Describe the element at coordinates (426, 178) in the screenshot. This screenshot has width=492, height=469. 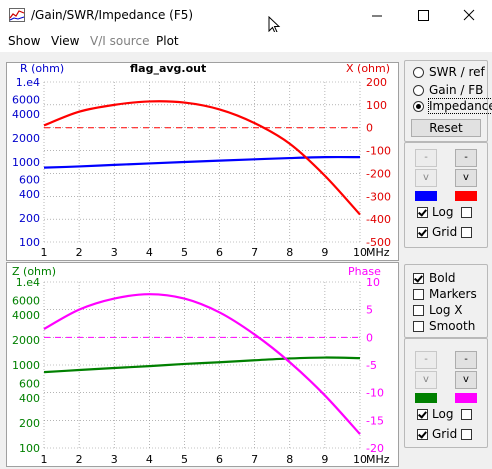
I see `top-left-down-button: v` at that location.